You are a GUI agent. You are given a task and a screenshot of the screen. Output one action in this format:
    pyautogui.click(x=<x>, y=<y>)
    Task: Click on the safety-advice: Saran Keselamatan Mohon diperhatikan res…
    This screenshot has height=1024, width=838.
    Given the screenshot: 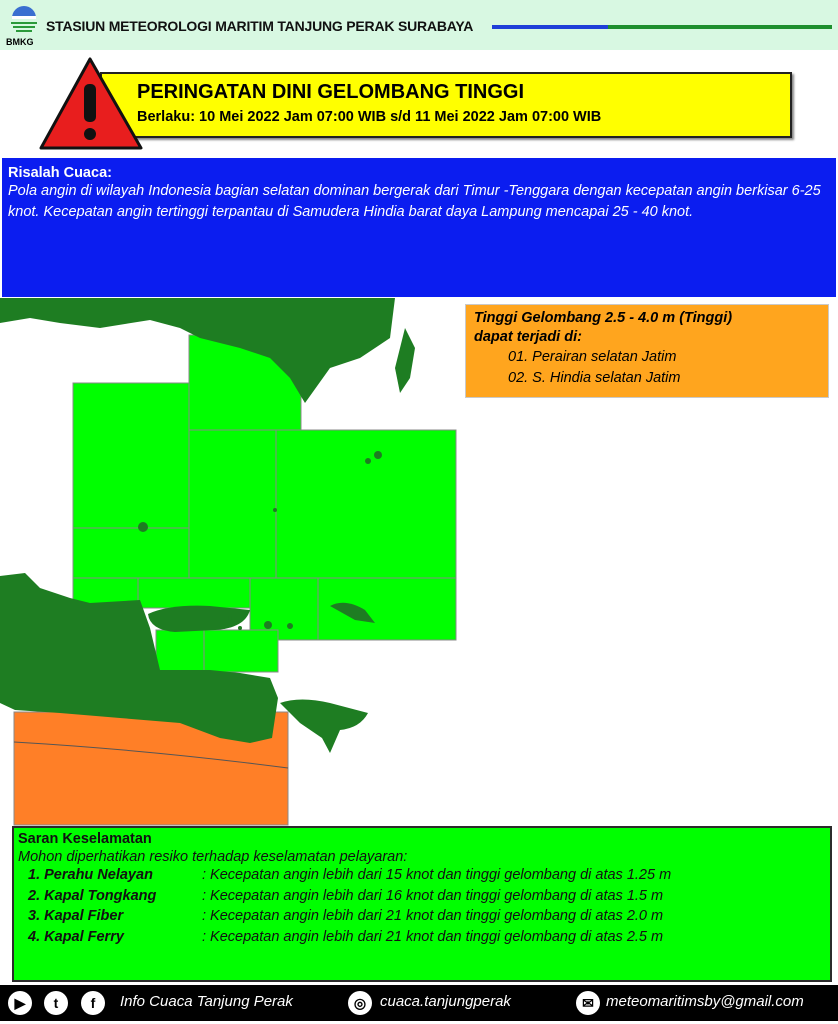 What is the action you would take?
    pyautogui.click(x=422, y=904)
    